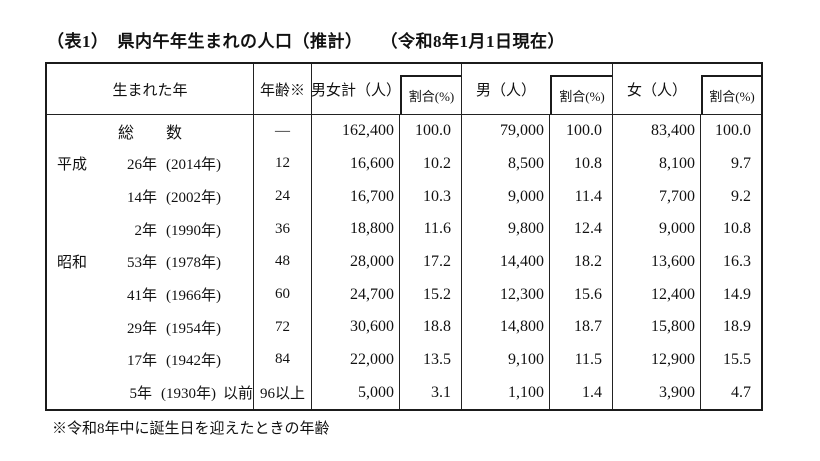 This screenshot has height=461, width=820. I want to click on female-pct-cell: 100.0, so click(733, 131).